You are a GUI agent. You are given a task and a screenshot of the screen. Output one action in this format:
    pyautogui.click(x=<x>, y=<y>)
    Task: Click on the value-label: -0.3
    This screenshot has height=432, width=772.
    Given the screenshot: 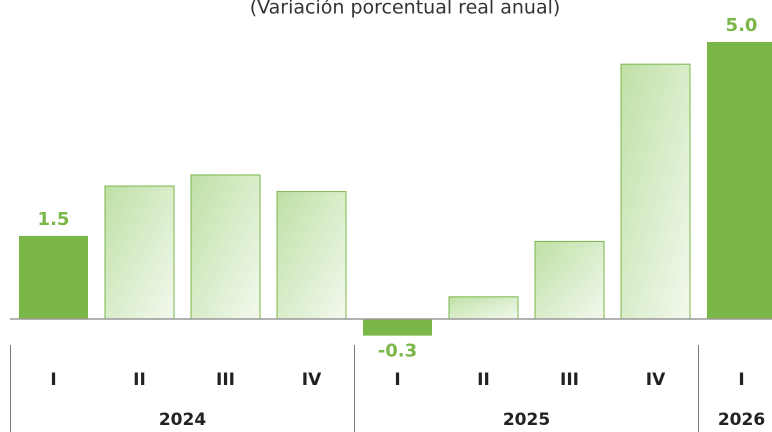 What is the action you would take?
    pyautogui.click(x=397, y=351)
    